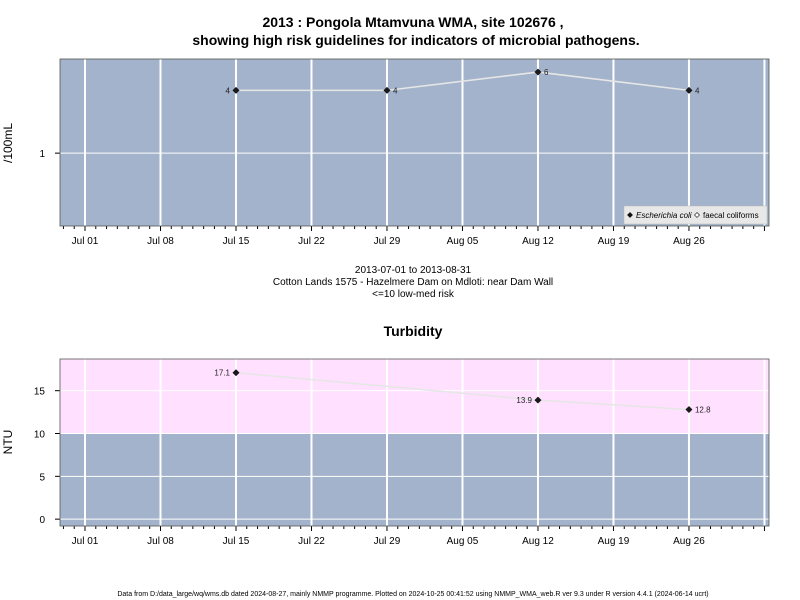 The height and width of the screenshot is (600, 800). Describe the element at coordinates (664, 215) in the screenshot. I see `legend-label: Escherichia coli` at that location.